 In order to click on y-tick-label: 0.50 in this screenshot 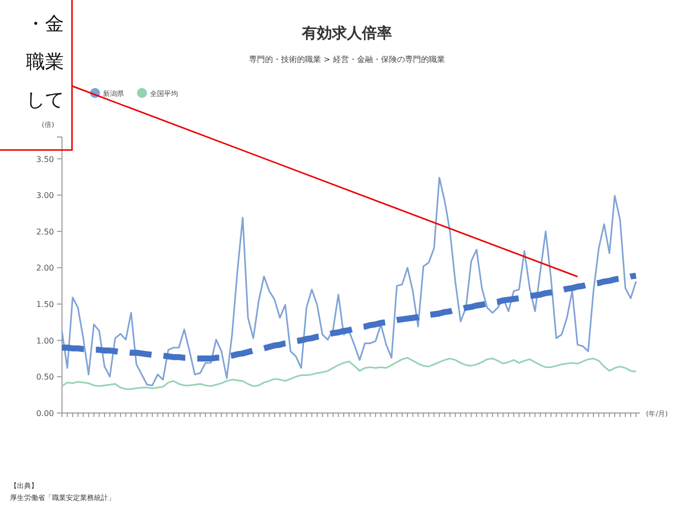, I will do `click(45, 377)`.